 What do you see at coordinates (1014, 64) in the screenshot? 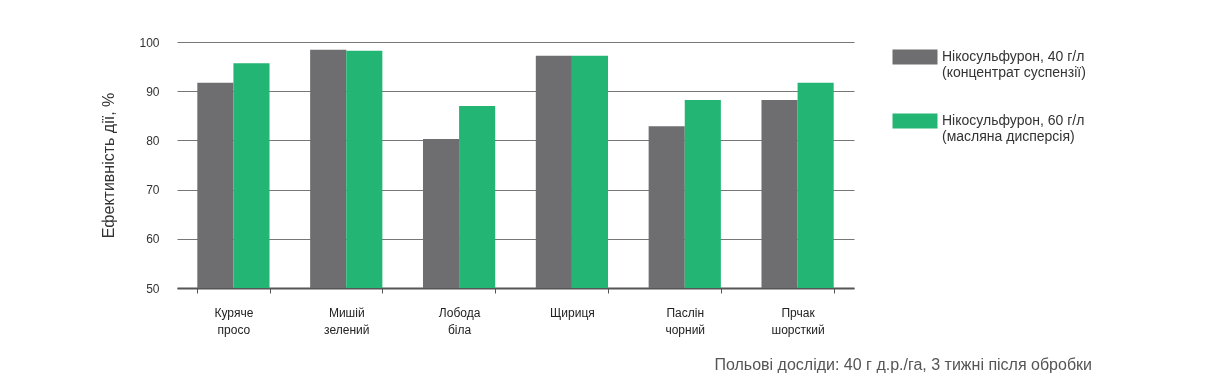
I see `legend-label: Нікосульфурон, 40 г/л (концентрат суспензії)` at bounding box center [1014, 64].